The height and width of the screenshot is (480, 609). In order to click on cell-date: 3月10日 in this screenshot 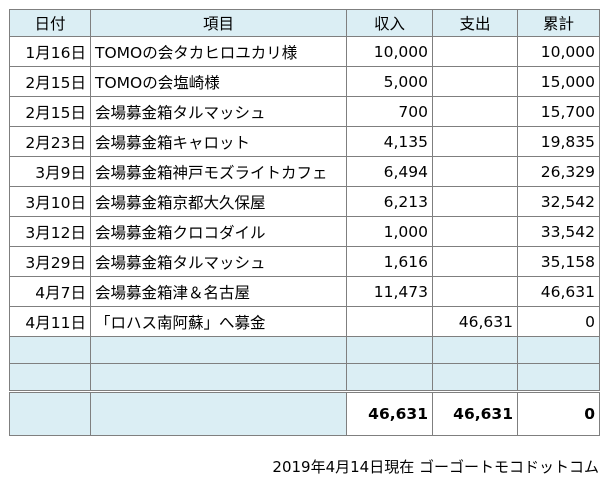, I will do `click(50, 201)`.